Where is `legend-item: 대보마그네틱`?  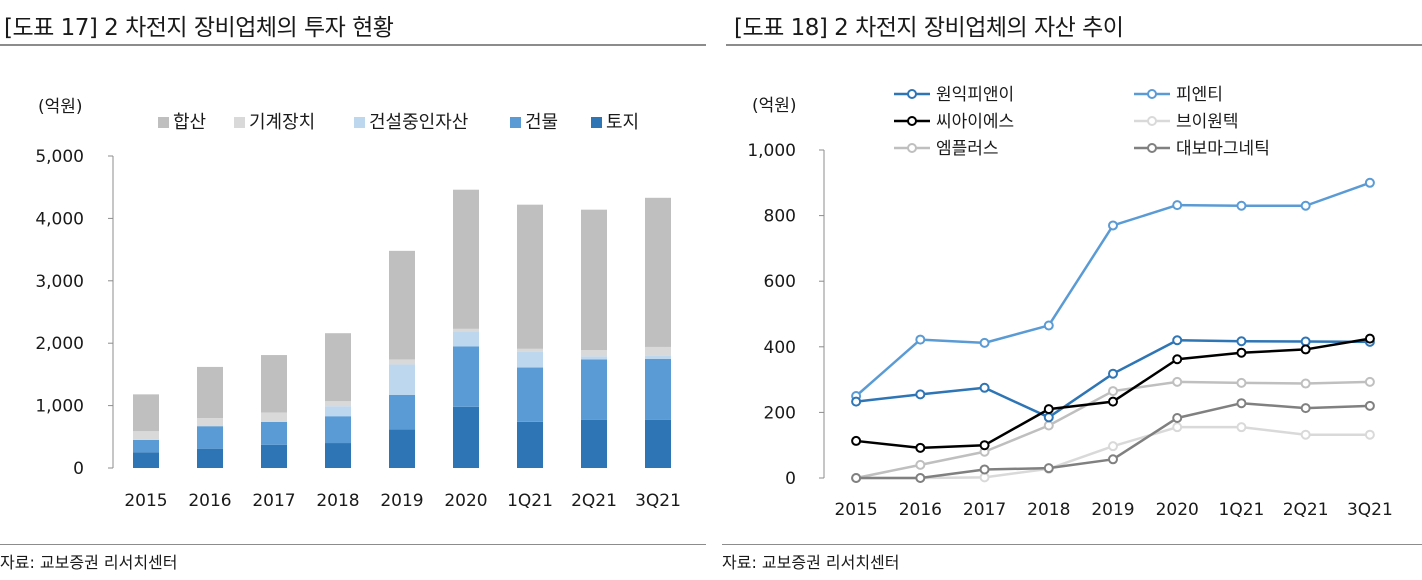
legend-item: 대보마그네틱 is located at coordinates (1202, 149).